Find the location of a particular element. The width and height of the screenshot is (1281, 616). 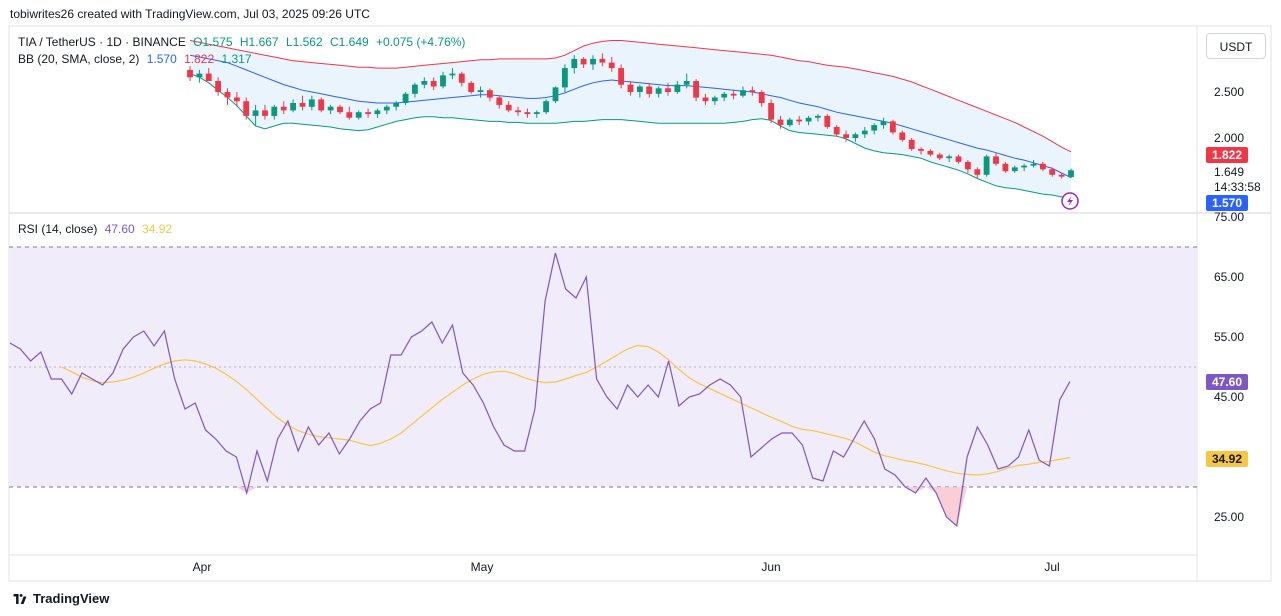

footer-brand: TradingView is located at coordinates (71, 598).